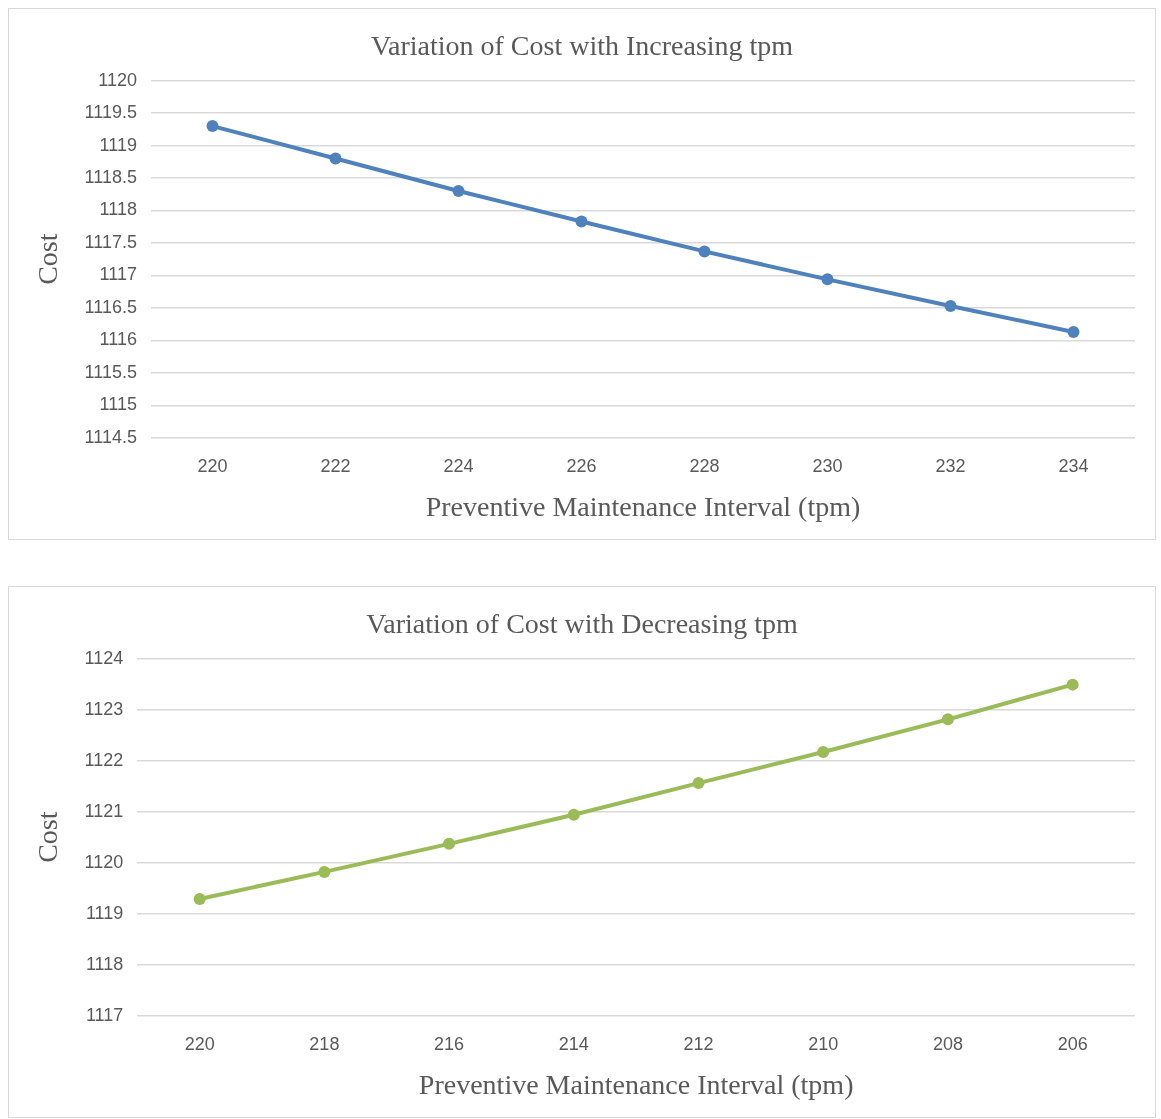 The width and height of the screenshot is (1161, 1119). Describe the element at coordinates (458, 465) in the screenshot. I see `x-tick-label: 224` at that location.